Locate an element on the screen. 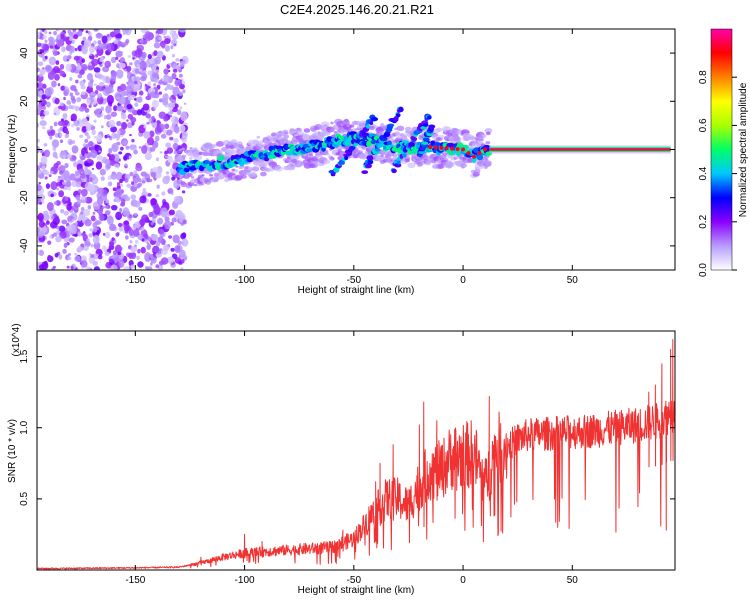 The image size is (750, 600). x-tick-label: 0 is located at coordinates (463, 580).